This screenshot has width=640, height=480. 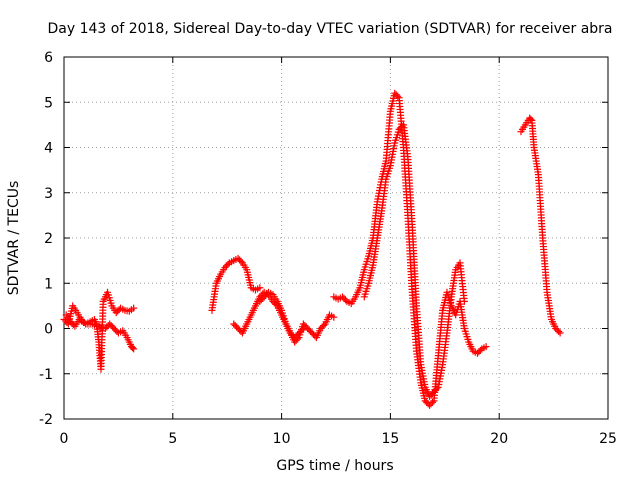 I want to click on y-tick-label: -2, so click(x=46, y=420).